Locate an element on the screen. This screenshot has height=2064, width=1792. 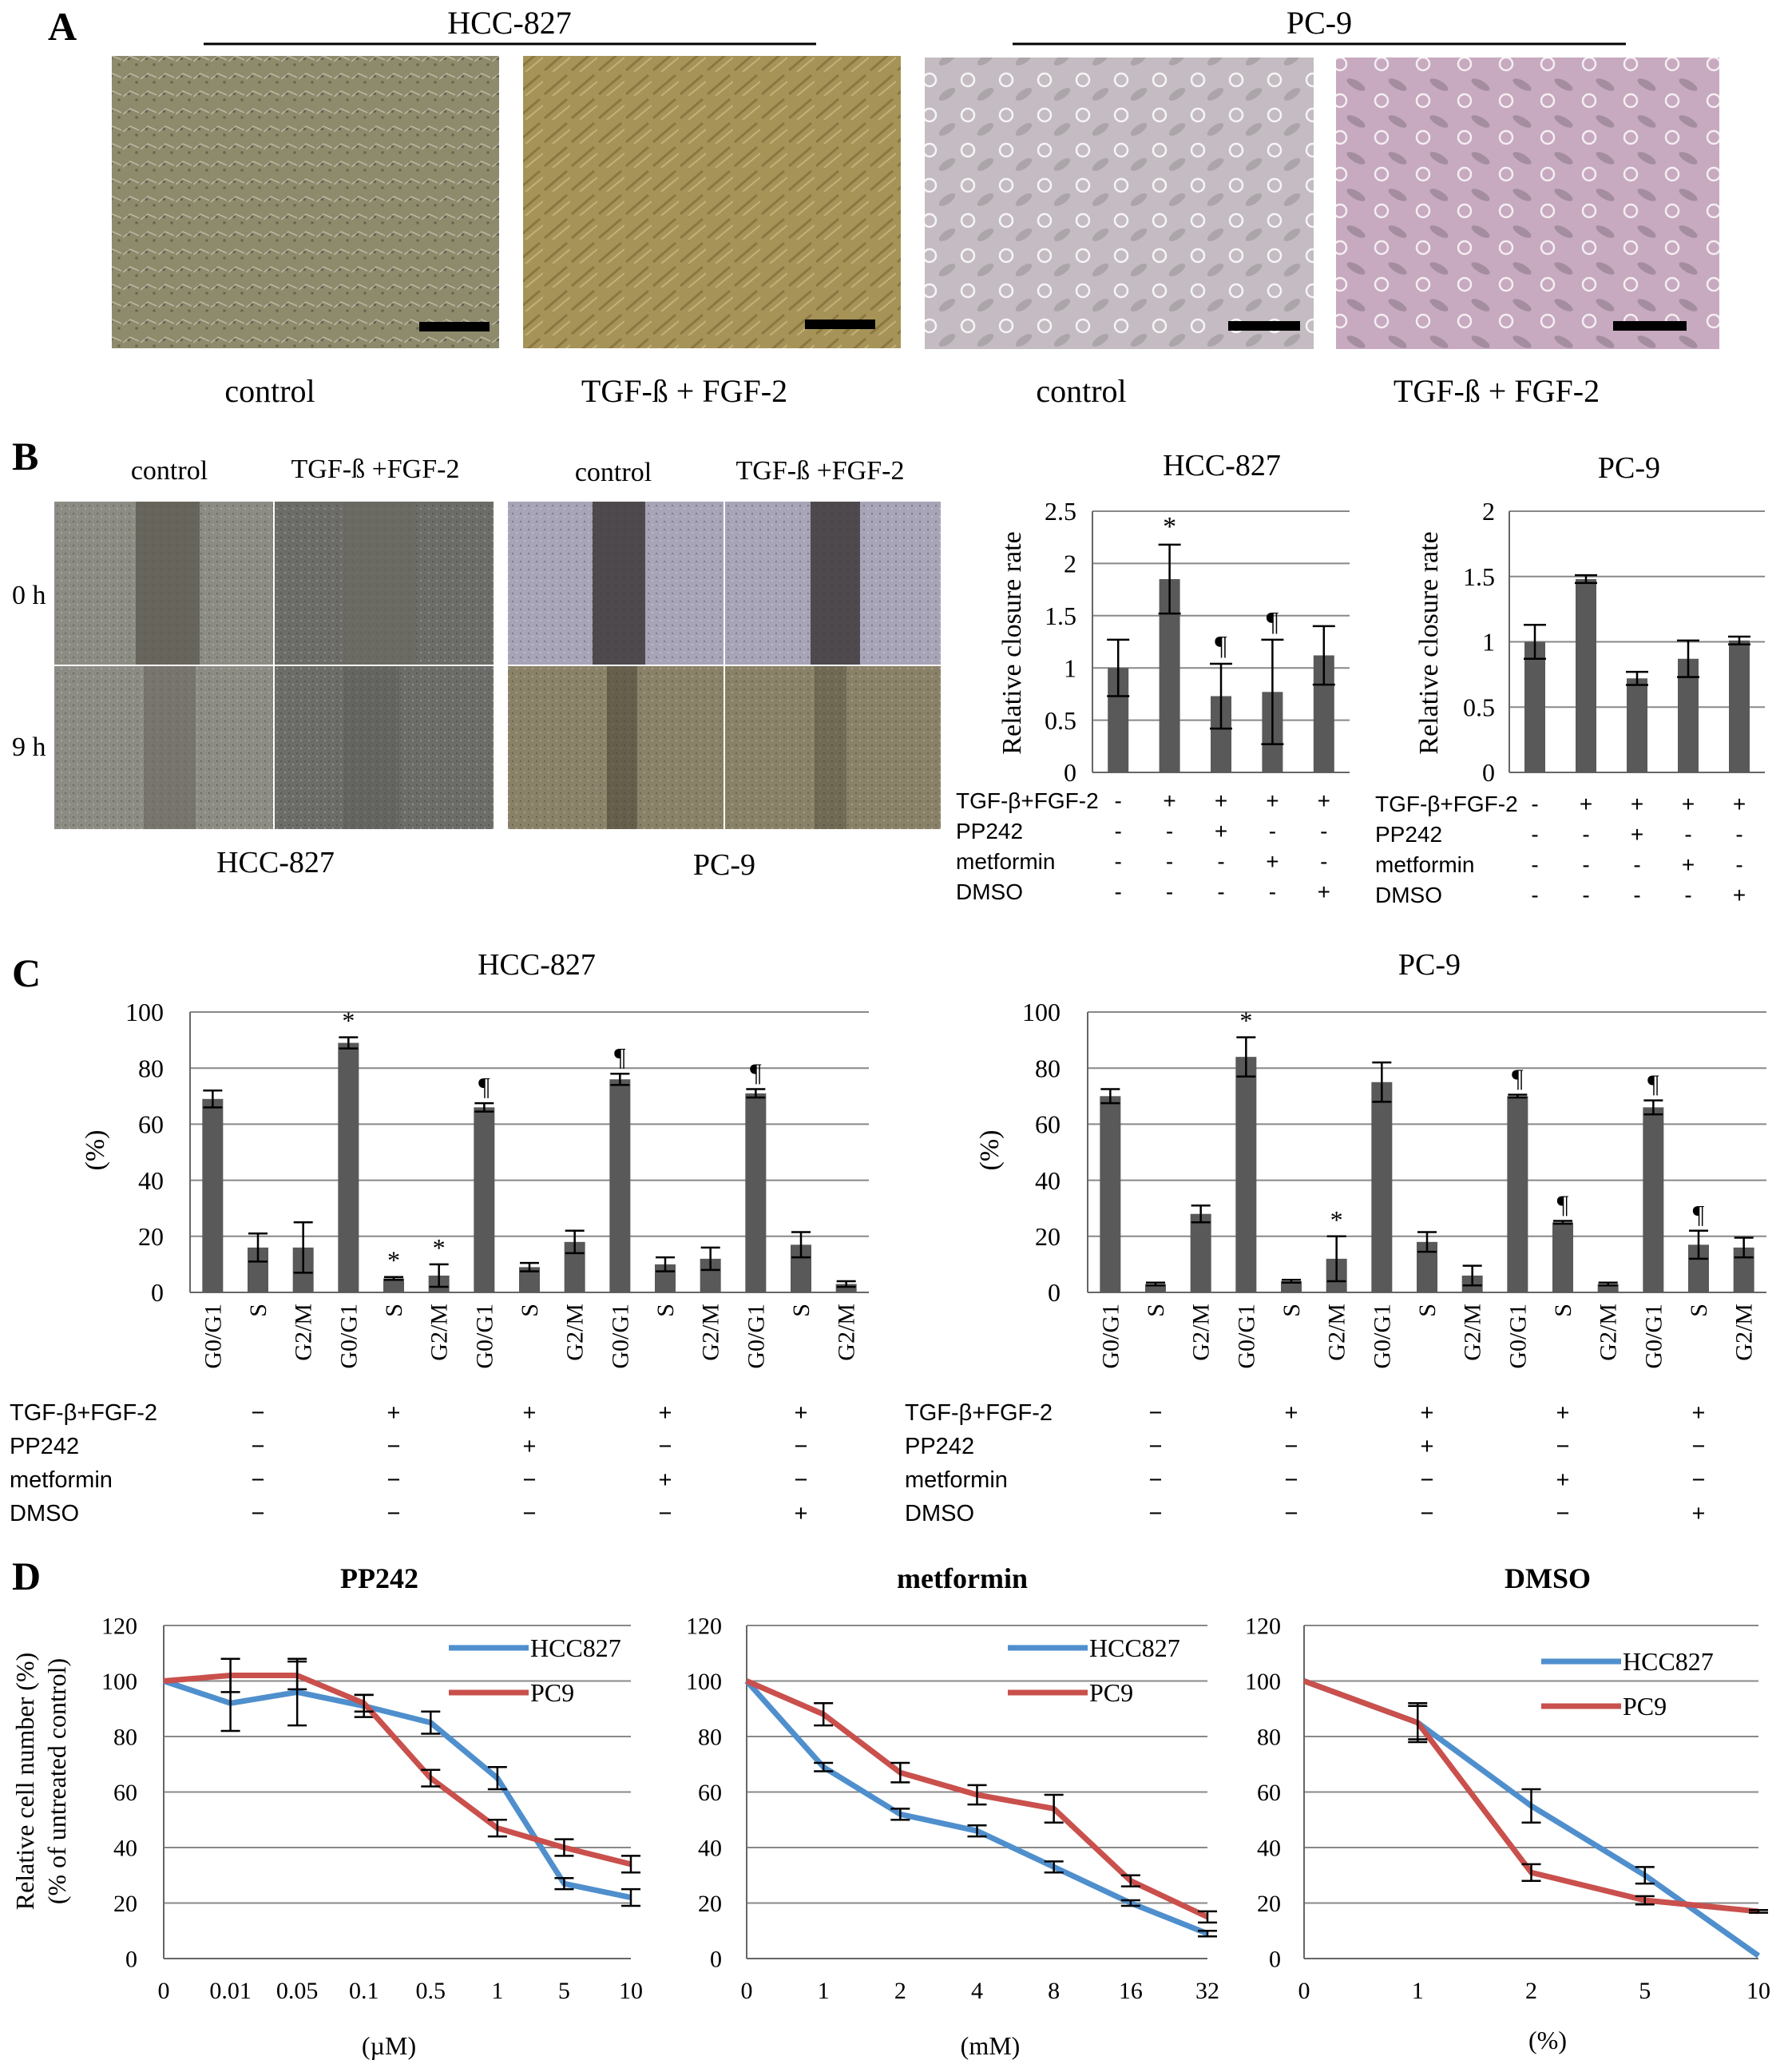
treatment-label: metformin is located at coordinates (61, 1480).